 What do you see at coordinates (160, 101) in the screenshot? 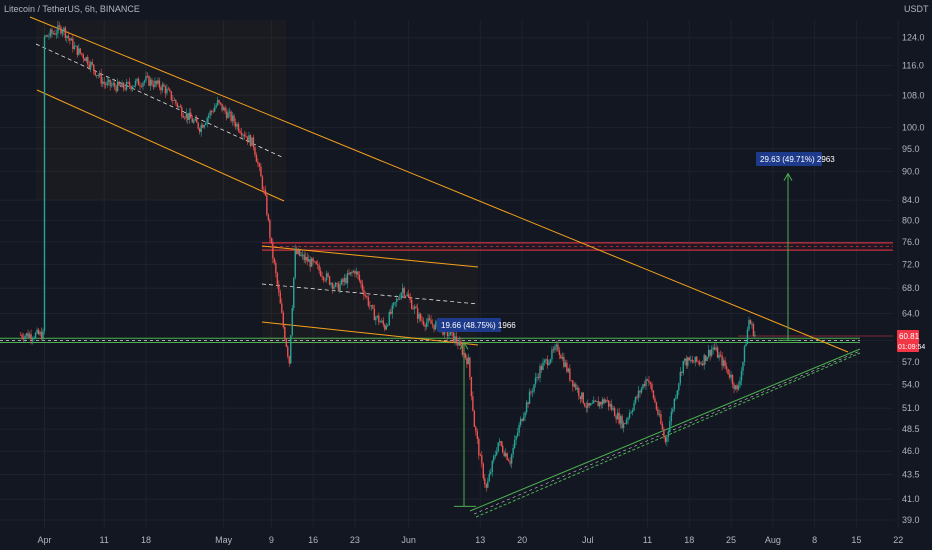
I see `channel-midline` at bounding box center [160, 101].